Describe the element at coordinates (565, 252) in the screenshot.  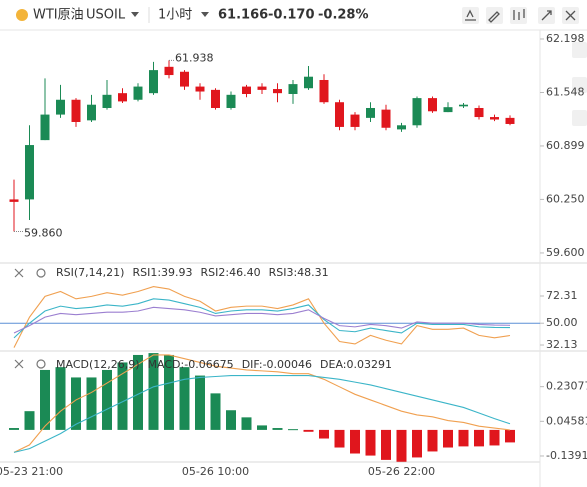
I see `y-tick-label: 59.600` at that location.